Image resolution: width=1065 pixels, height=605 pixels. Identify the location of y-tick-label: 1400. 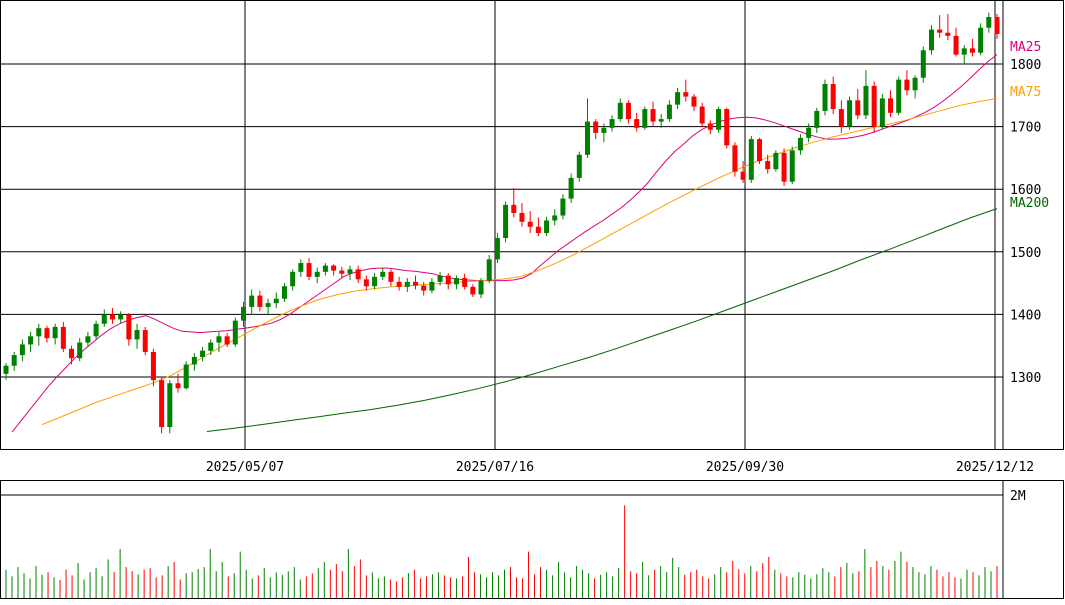
(1025, 315).